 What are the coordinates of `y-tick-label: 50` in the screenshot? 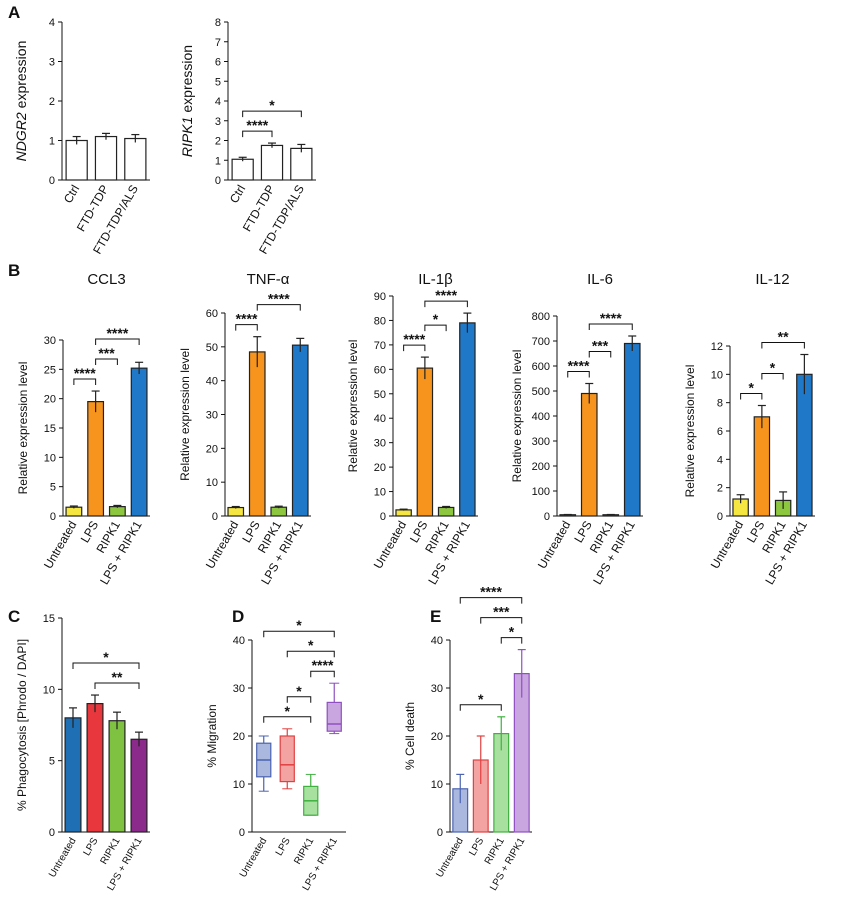 It's located at (212, 348).